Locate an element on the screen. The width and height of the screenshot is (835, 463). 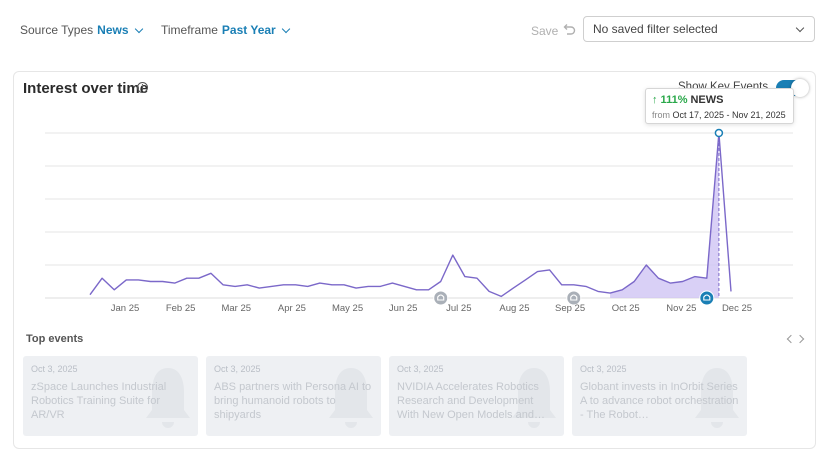
source-types-value: News is located at coordinates (113, 30).